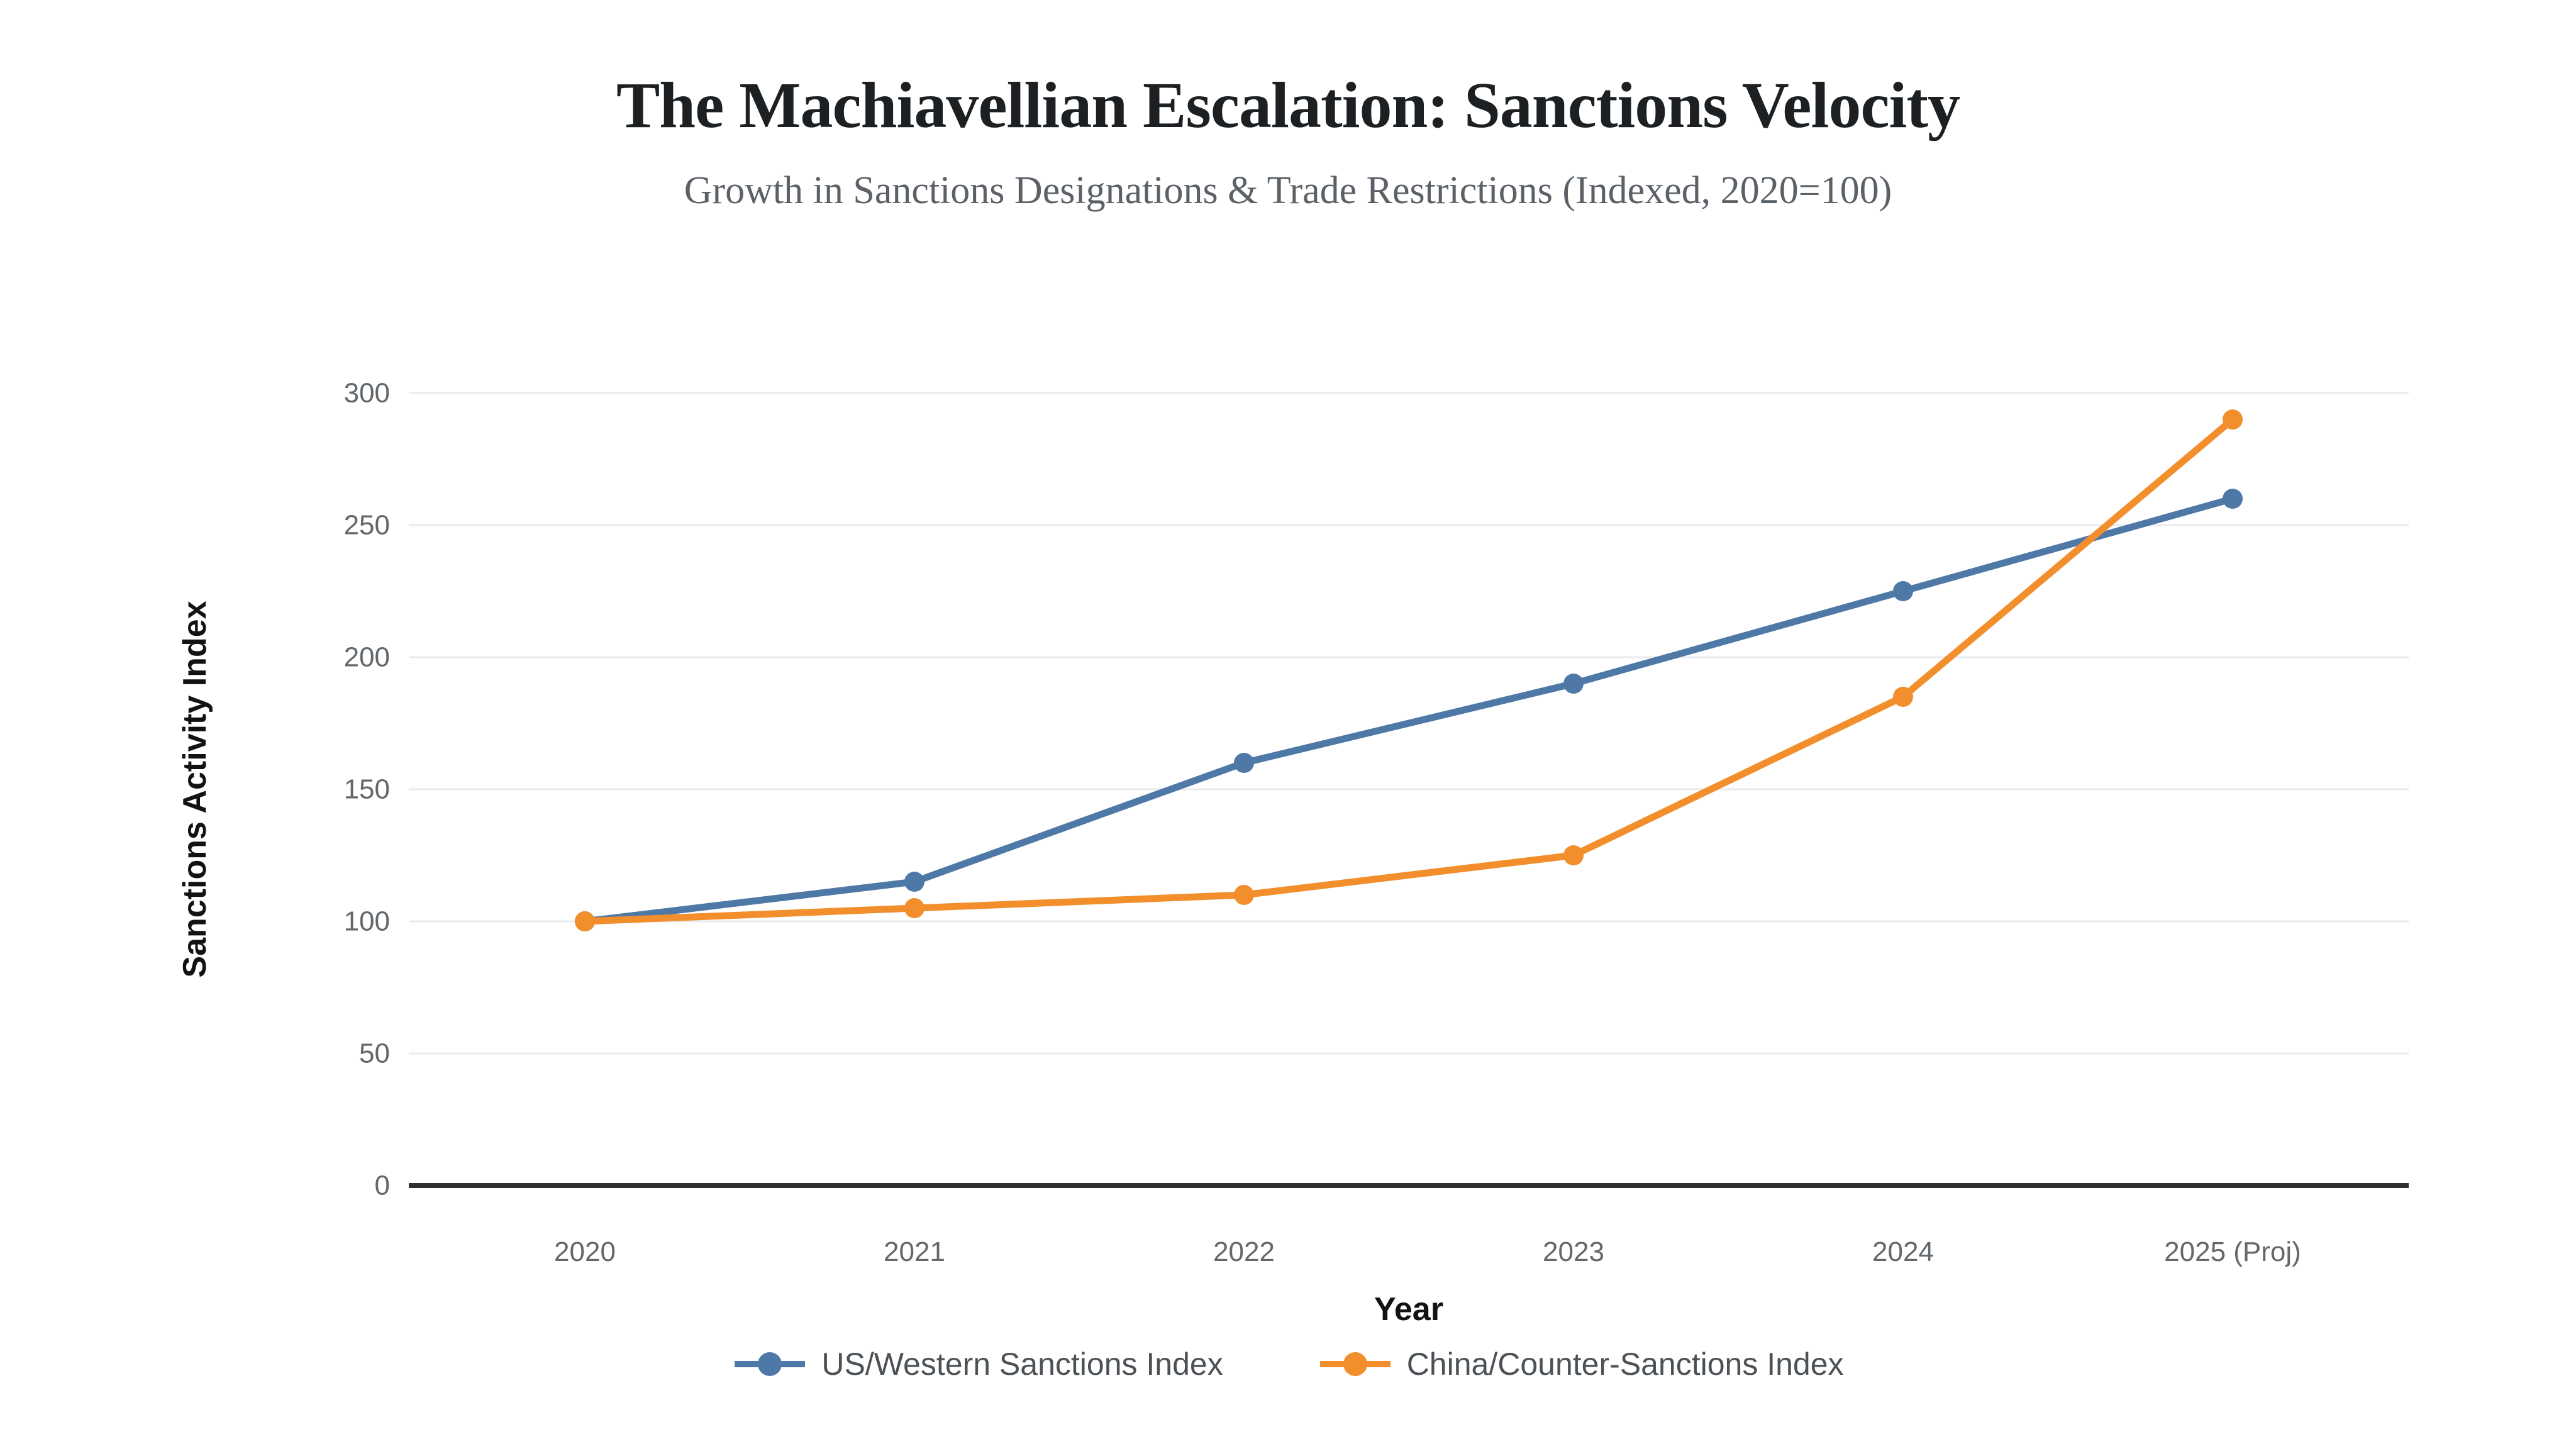 Image resolution: width=2576 pixels, height=1449 pixels. What do you see at coordinates (1625, 1364) in the screenshot?
I see `legend-label: China/Counter-Sanctions Index` at bounding box center [1625, 1364].